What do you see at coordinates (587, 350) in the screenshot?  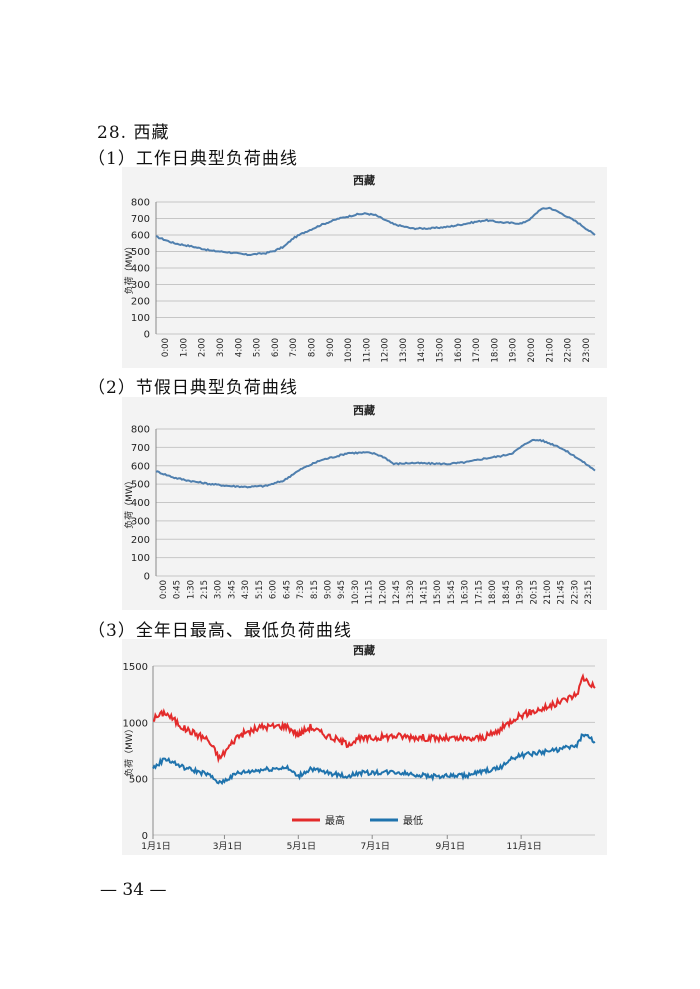 I see `x-tick-label: 23:00` at bounding box center [587, 350].